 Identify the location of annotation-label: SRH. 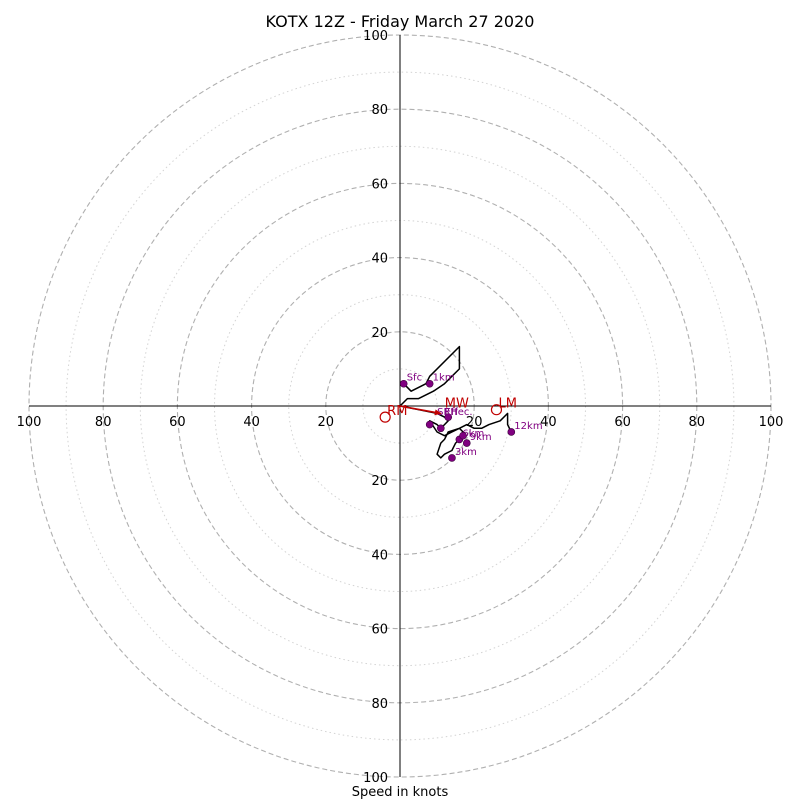
(447, 412).